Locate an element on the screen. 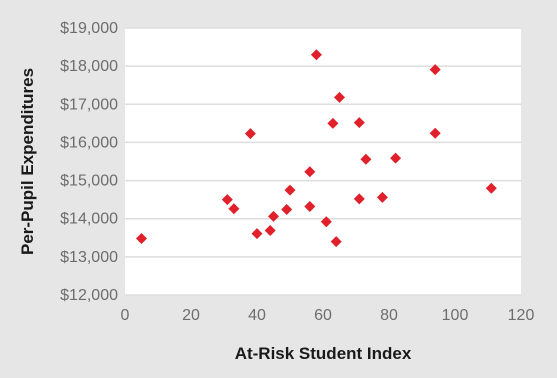 This screenshot has height=378, width=557. y-tick-label: $16,000 is located at coordinates (89, 142).